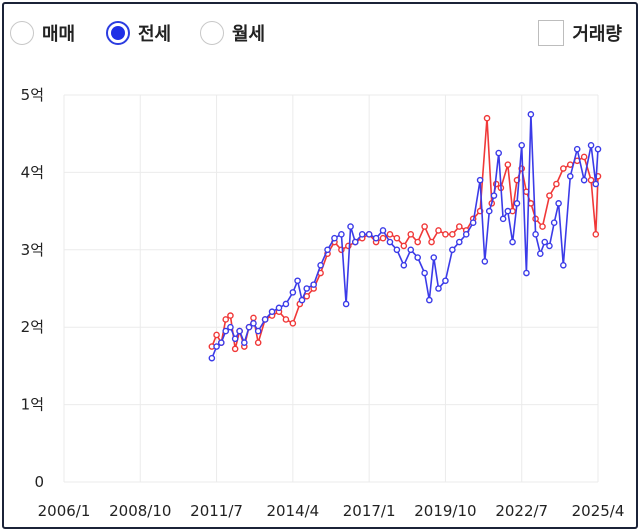 This screenshot has height=531, width=640. I want to click on volume-toggle: 거래량, so click(580, 33).